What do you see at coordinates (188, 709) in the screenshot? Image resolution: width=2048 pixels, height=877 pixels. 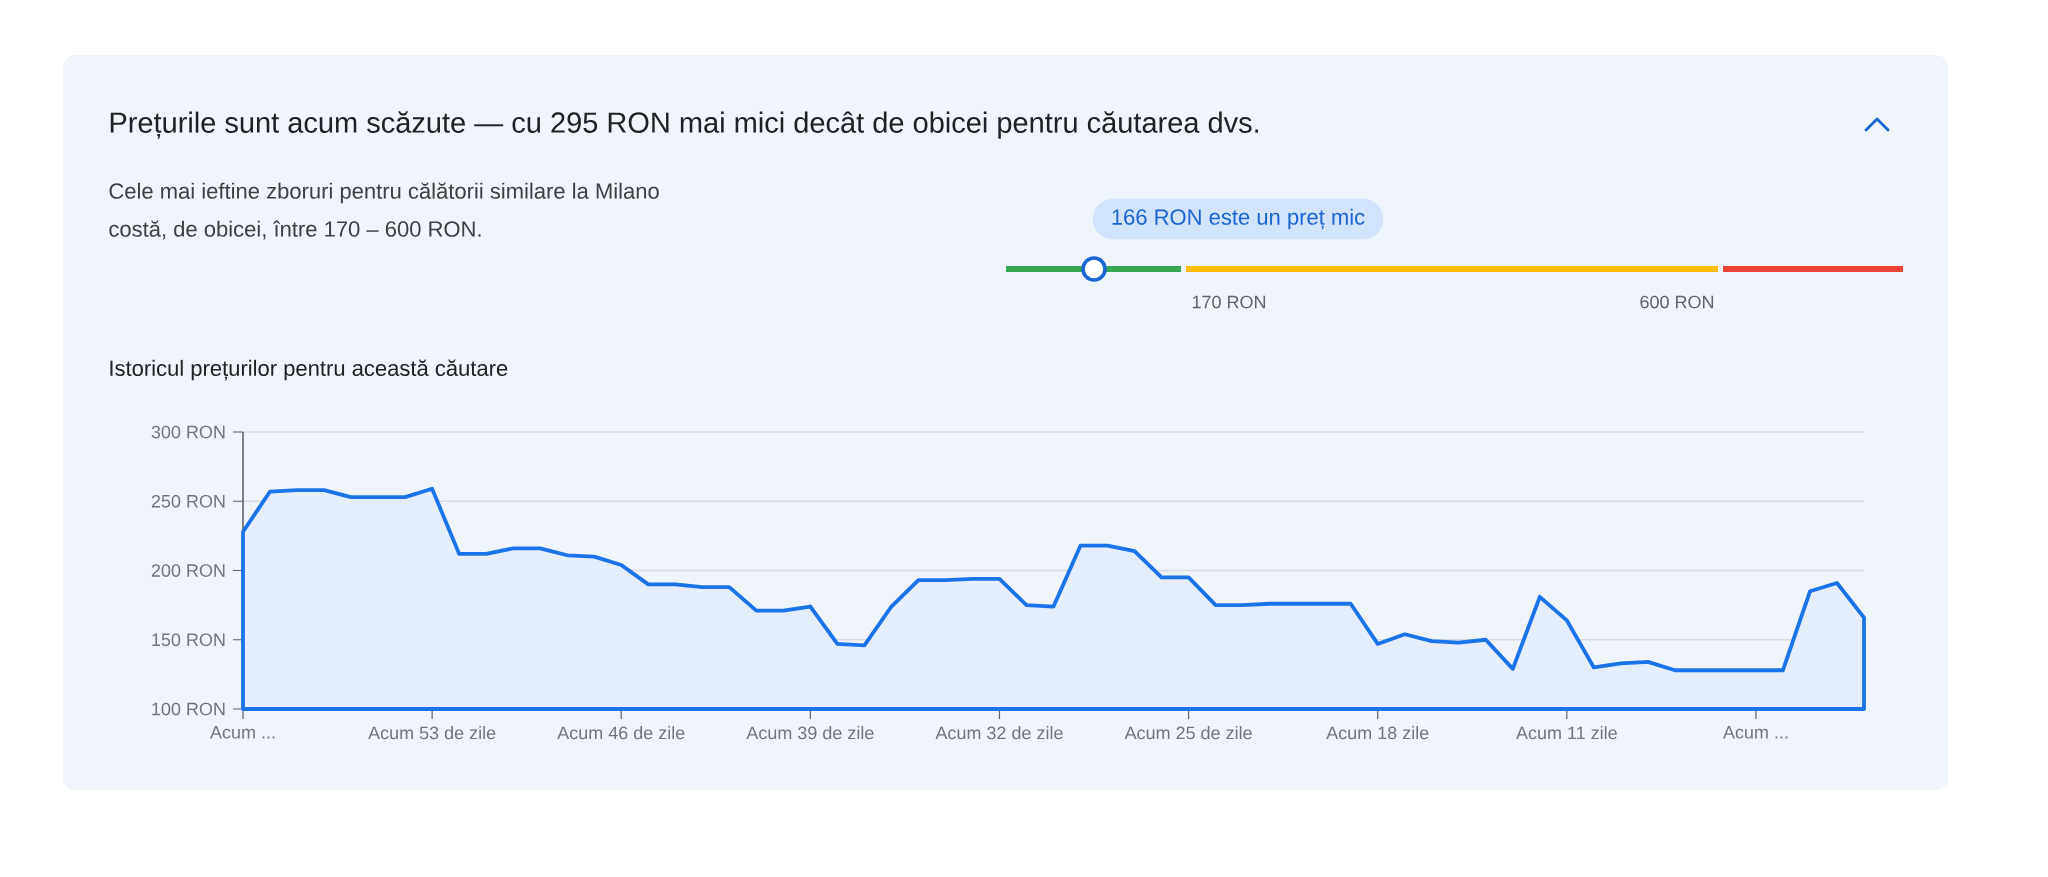 I see `y-tick-label: 100 RON` at bounding box center [188, 709].